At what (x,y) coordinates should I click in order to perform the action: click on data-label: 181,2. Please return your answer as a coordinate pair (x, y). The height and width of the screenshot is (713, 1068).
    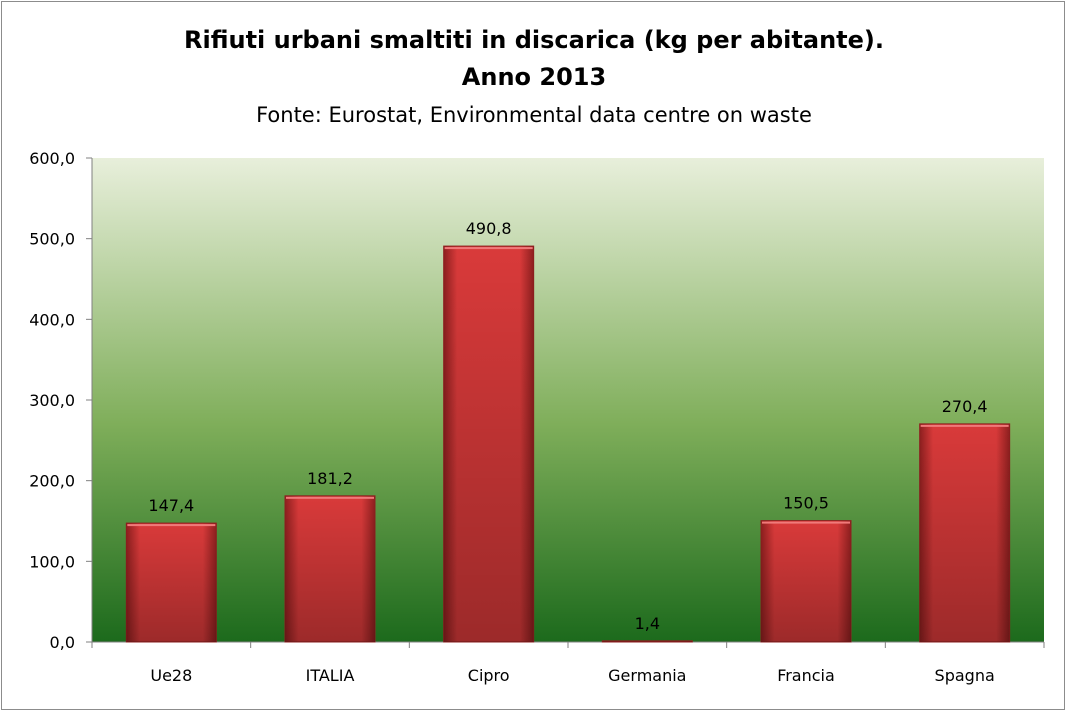
    Looking at the image, I should click on (330, 478).